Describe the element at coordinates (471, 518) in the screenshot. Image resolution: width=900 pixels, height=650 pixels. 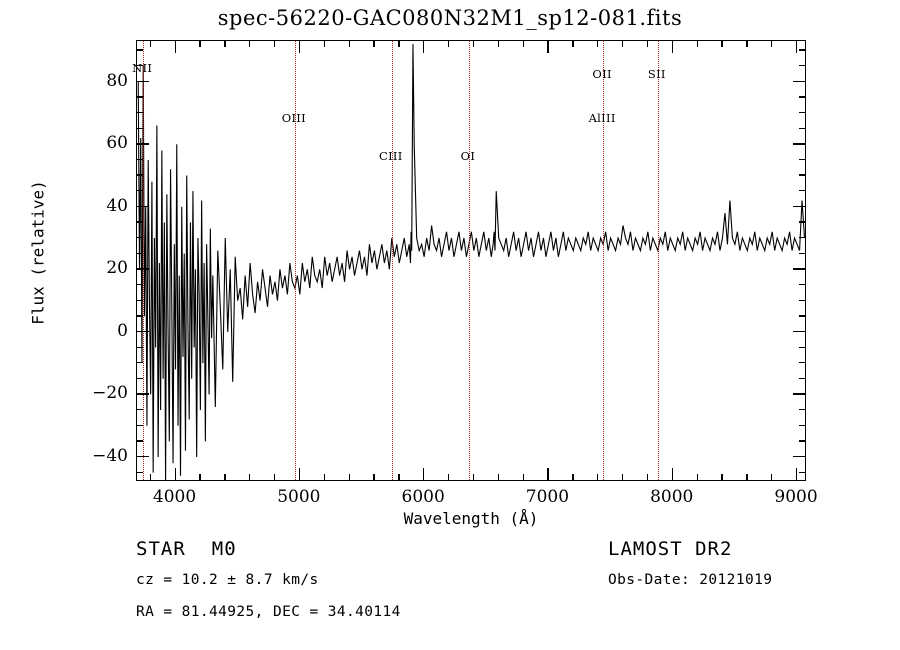
I see `x-axis-title: Wavelength (Å)` at that location.